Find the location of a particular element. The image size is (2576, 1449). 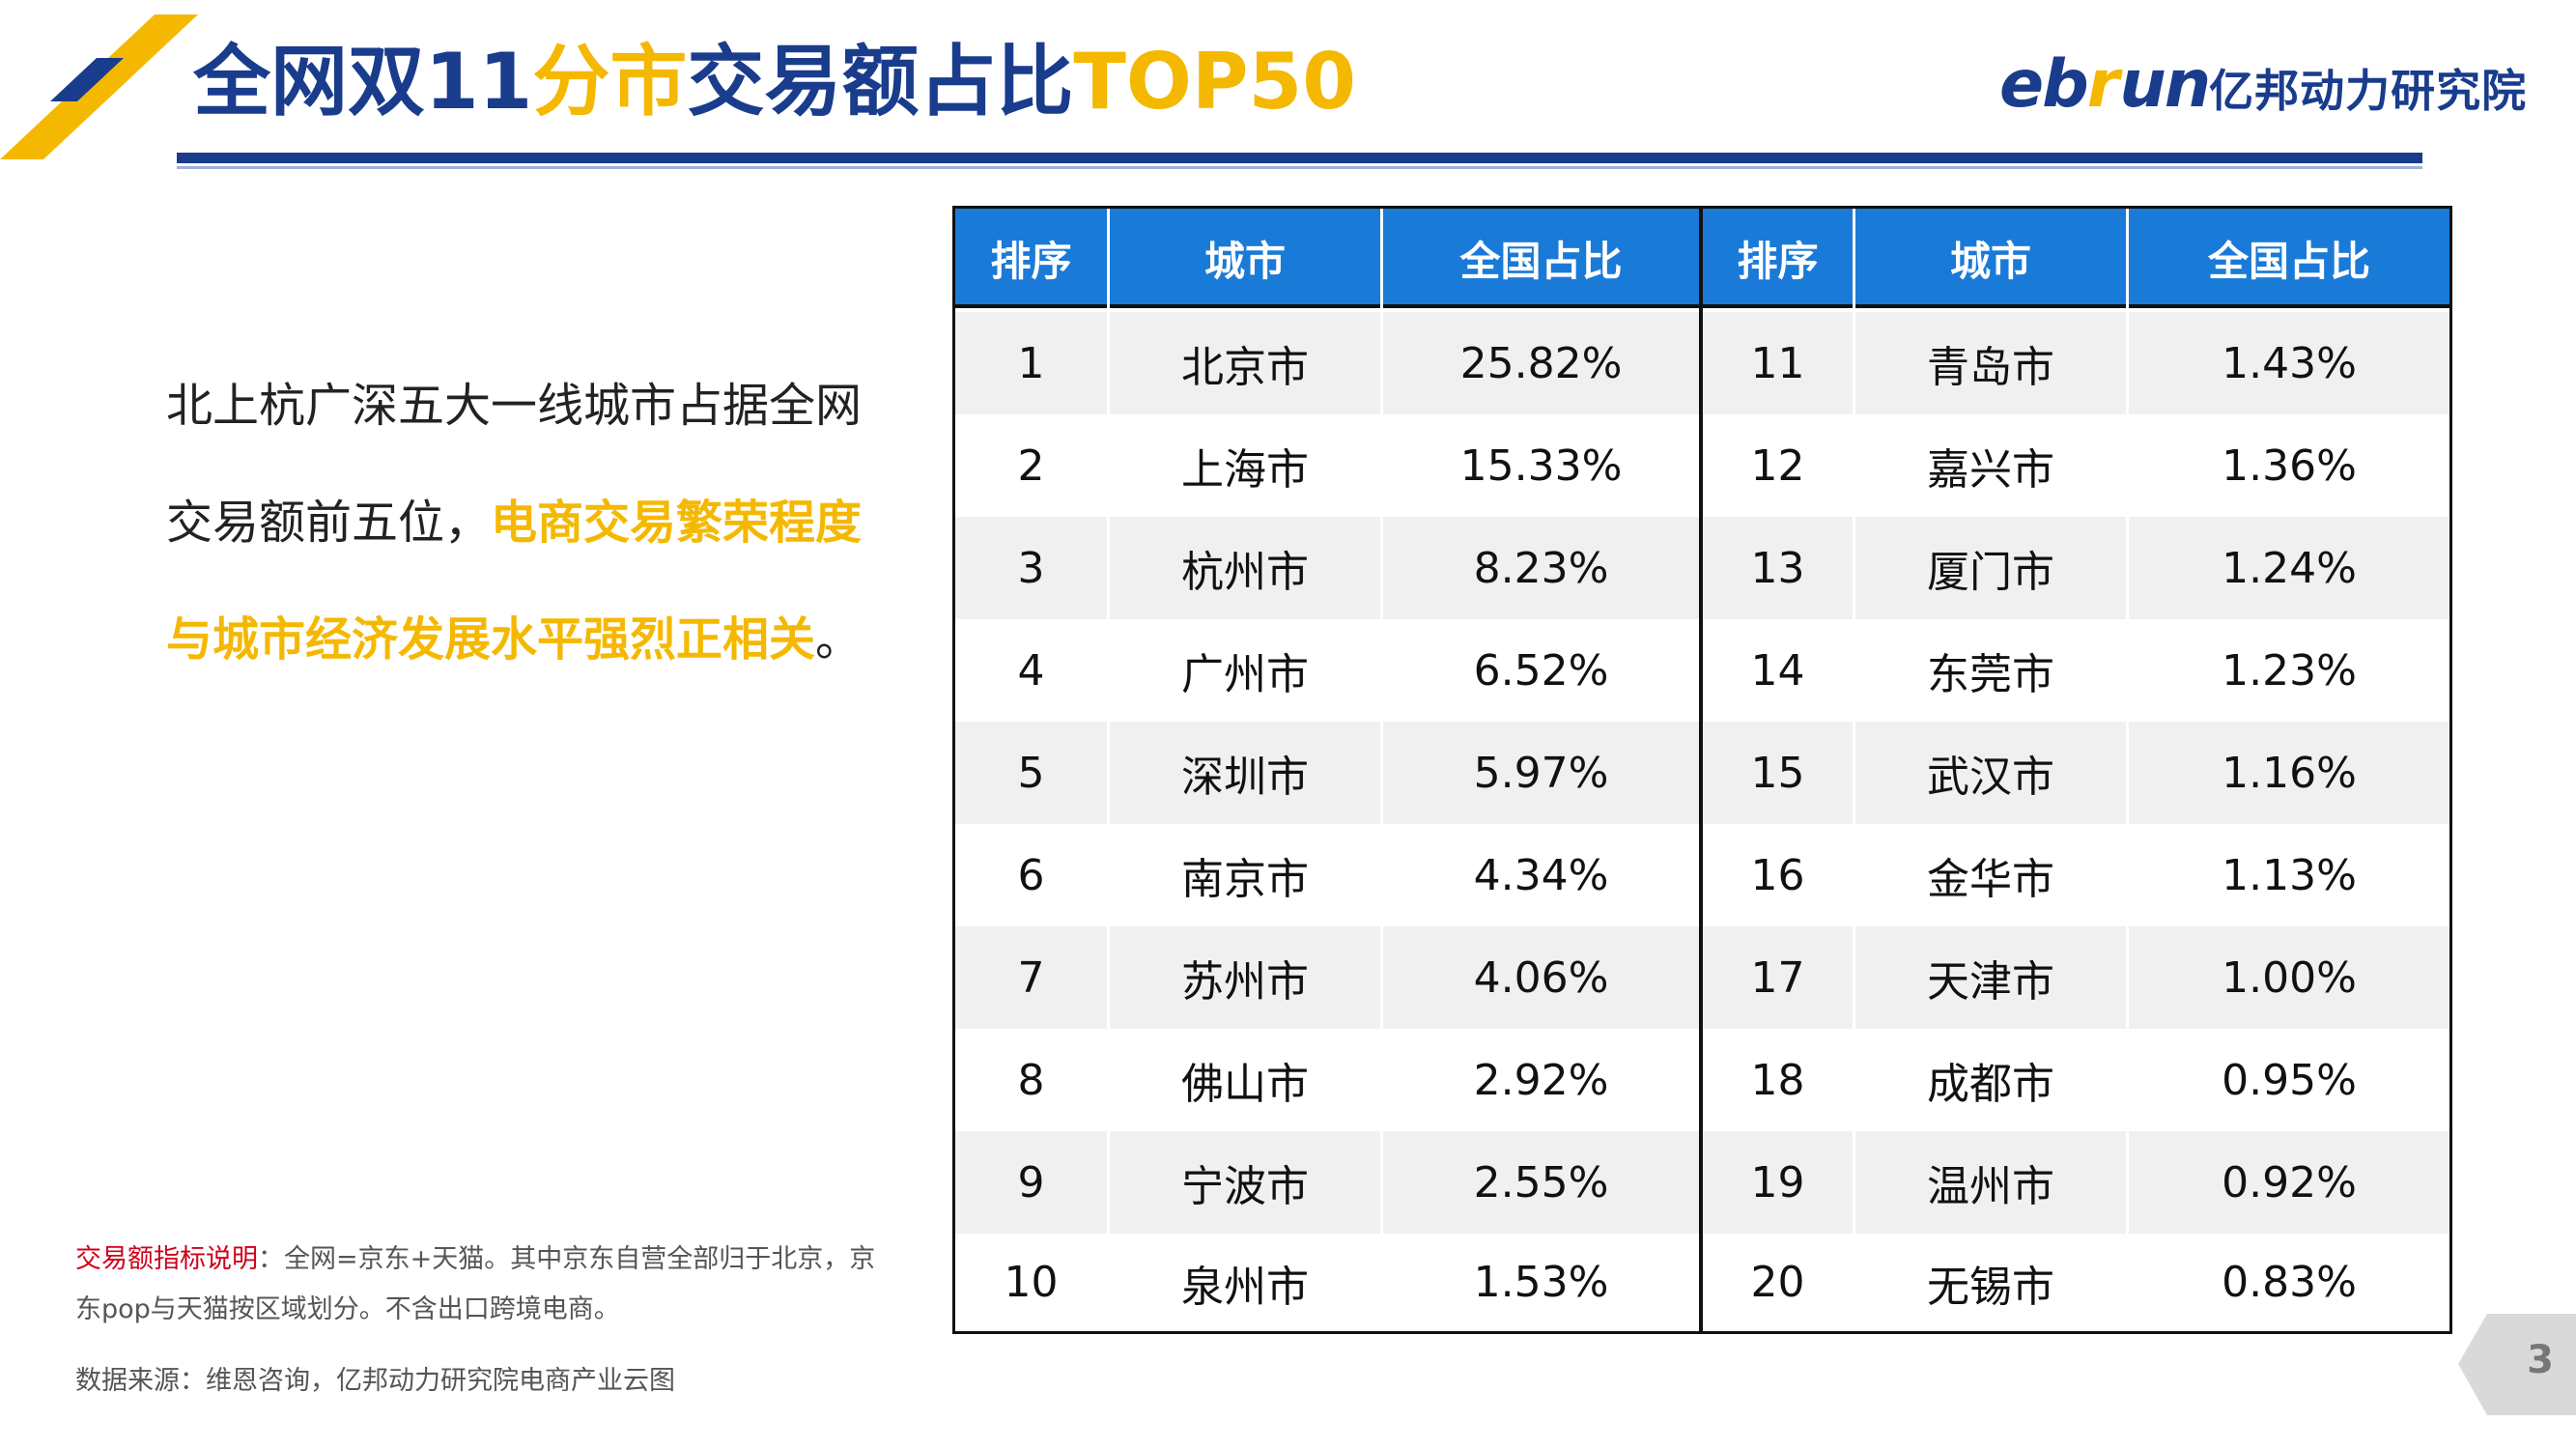

cell-share: 2.55% is located at coordinates (1541, 1182).